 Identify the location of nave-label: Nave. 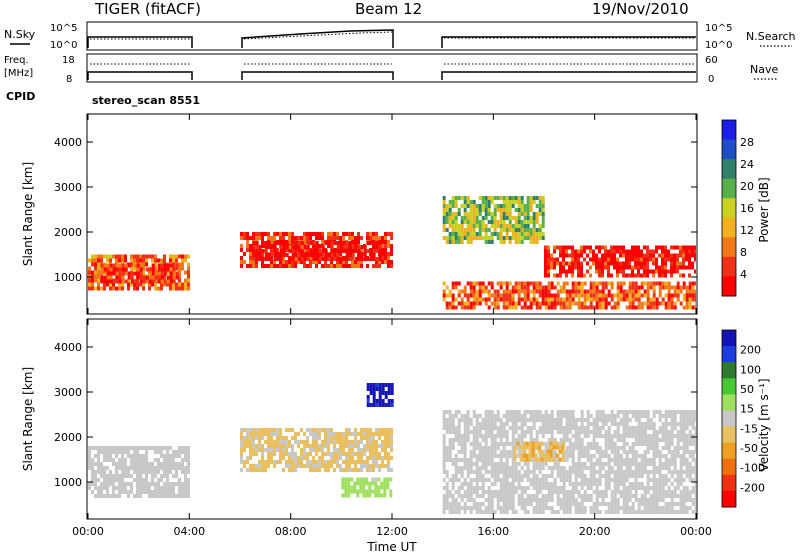
(764, 69).